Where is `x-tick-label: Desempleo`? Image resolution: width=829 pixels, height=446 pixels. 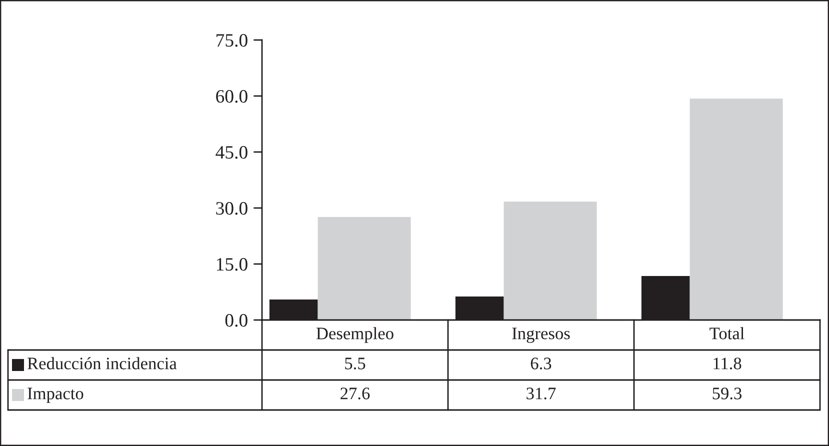 x-tick-label: Desempleo is located at coordinates (355, 335).